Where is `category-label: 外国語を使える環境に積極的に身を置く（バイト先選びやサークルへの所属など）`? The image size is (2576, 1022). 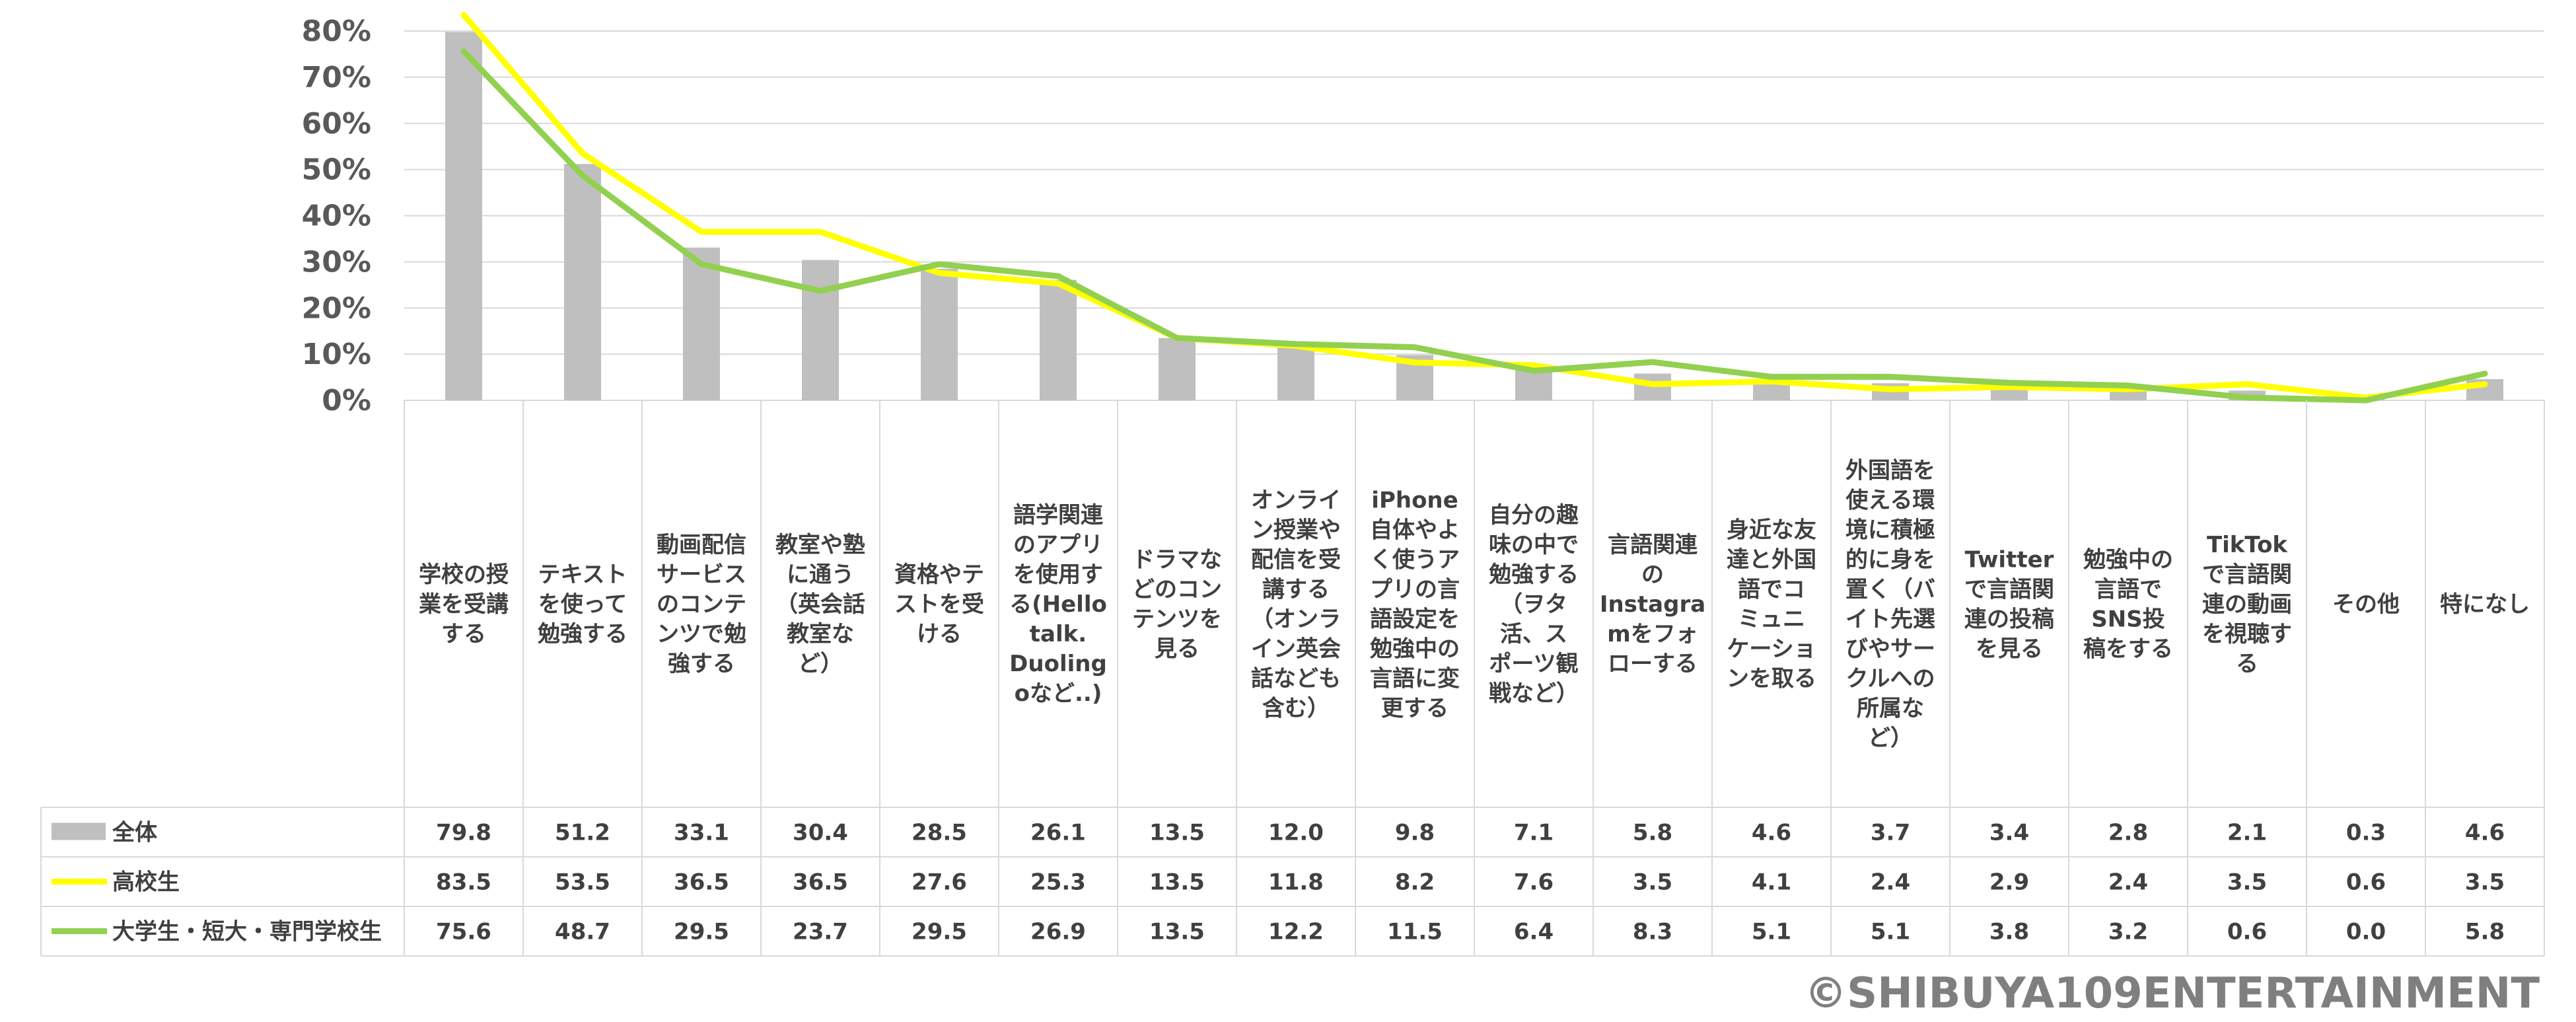 category-label: 外国語を使える環境に積極的に身を置く（バイト先選びやサークルへの所属など） is located at coordinates (1890, 605).